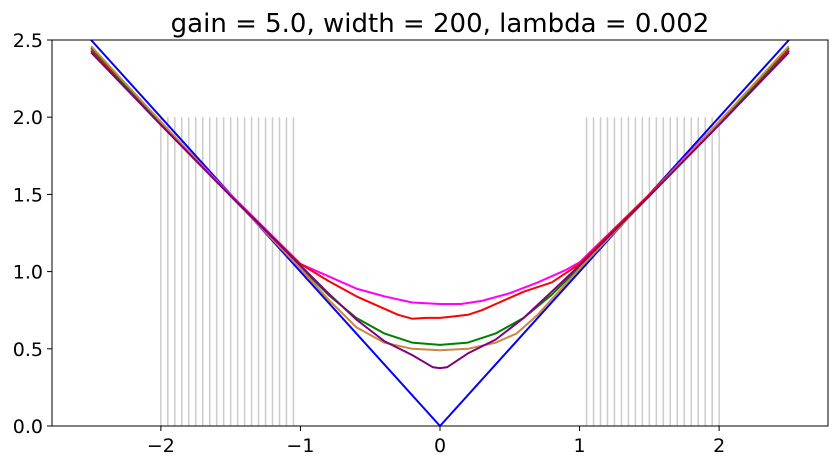 The width and height of the screenshot is (837, 465). What do you see at coordinates (719, 446) in the screenshot?
I see `x-tick-label: 2` at bounding box center [719, 446].